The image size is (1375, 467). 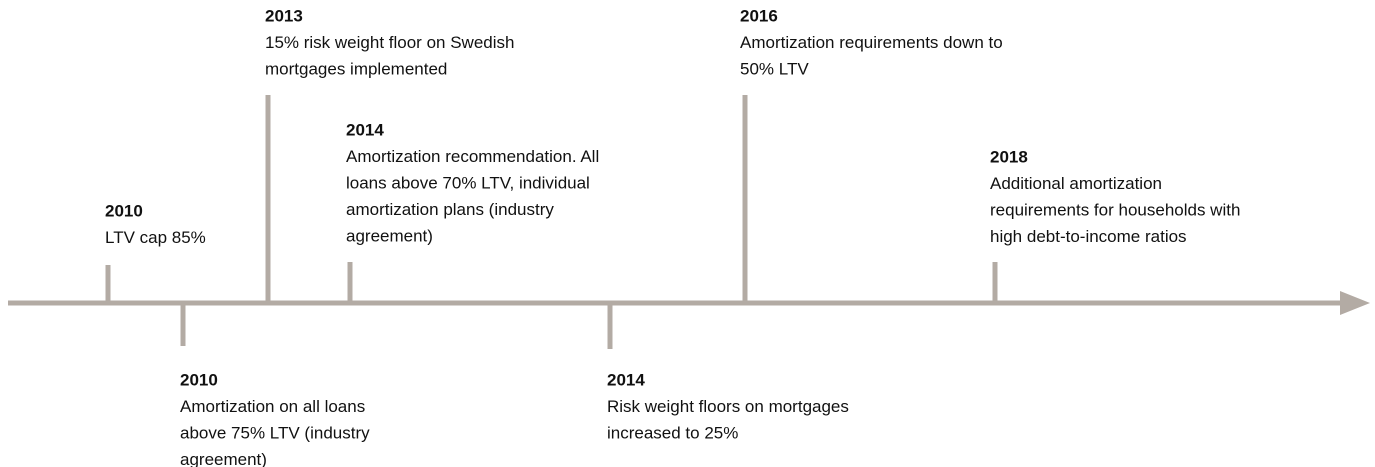 I want to click on event-description: requirements for households with, so click(x=1115, y=209).